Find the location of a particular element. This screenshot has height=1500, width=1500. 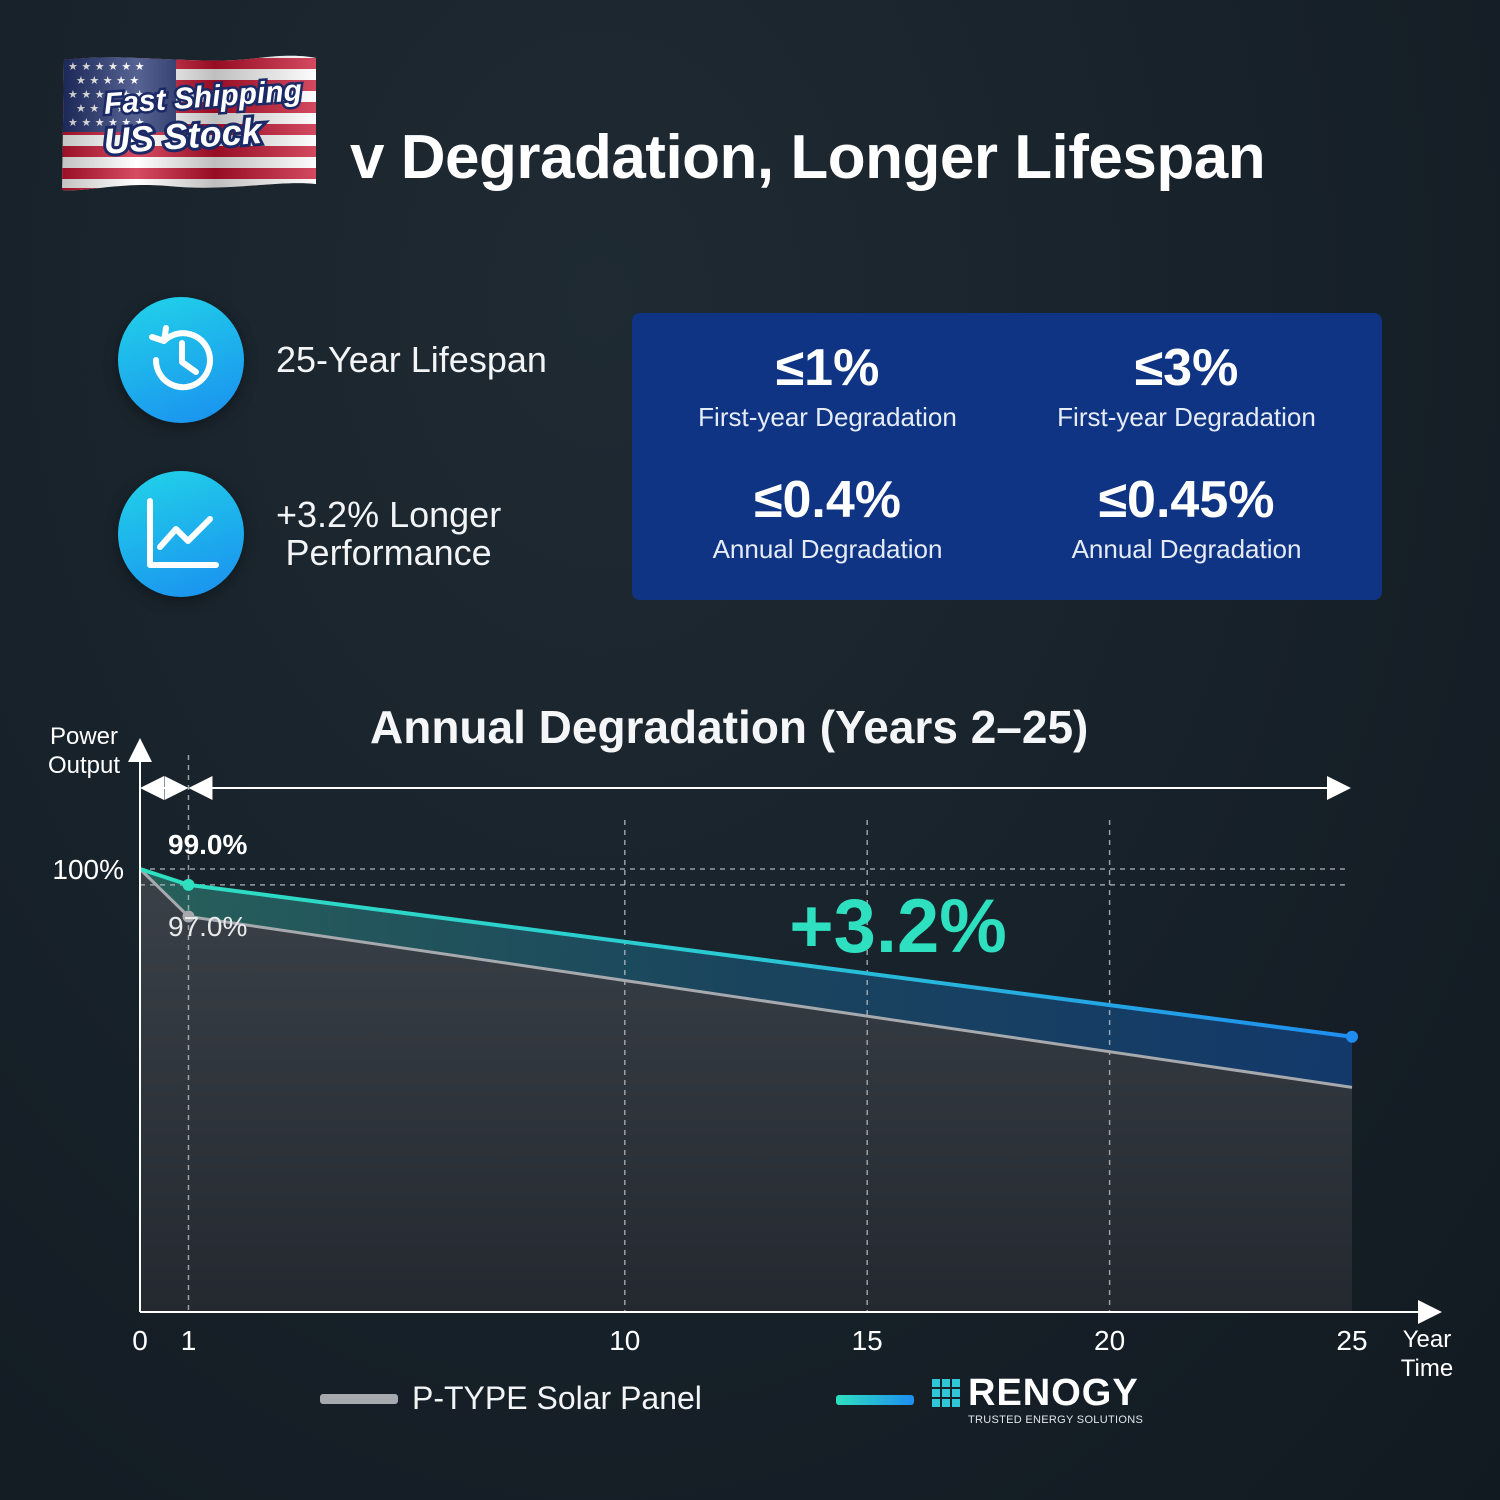

stat-cell: ≤3% First-year Degradation is located at coordinates (1186, 385).